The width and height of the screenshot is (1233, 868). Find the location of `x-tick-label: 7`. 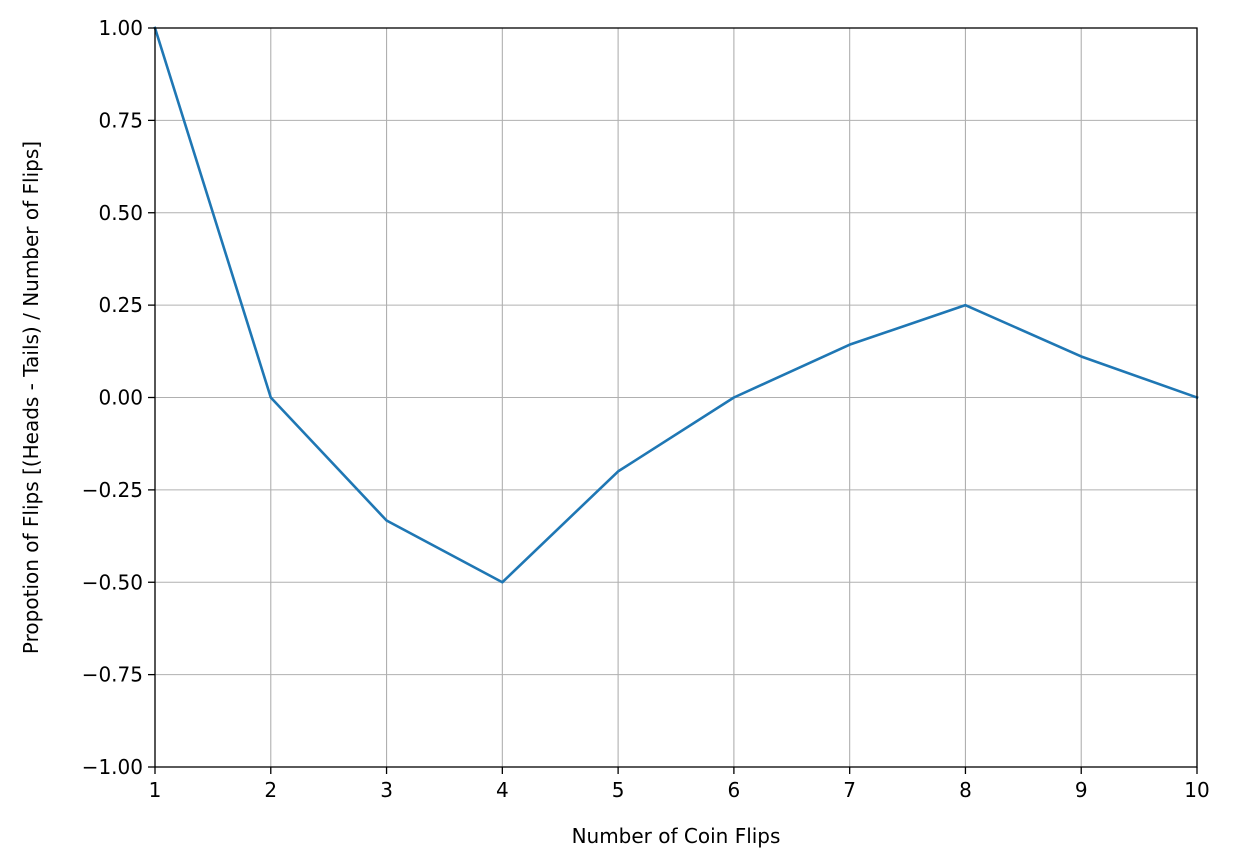

x-tick-label: 7 is located at coordinates (849, 790).